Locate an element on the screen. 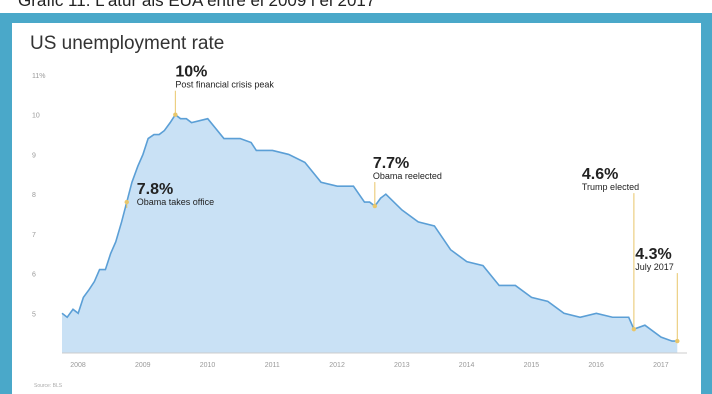 This screenshot has height=394, width=712. annotation-text: Trump elected is located at coordinates (610, 187).